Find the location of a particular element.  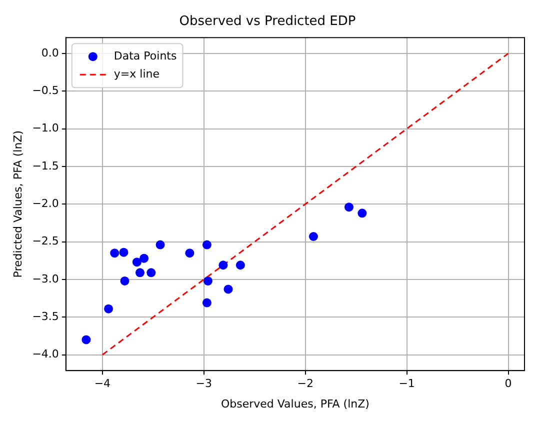

y-tick-label: 0.0 is located at coordinates (50, 53).